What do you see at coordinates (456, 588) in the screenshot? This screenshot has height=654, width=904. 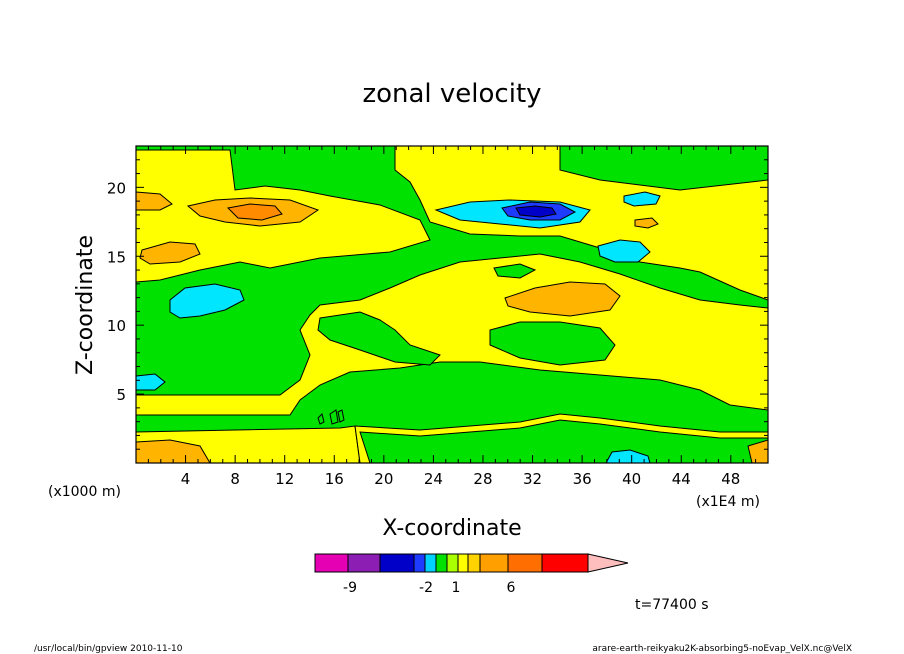 I see `colorbar-label: 1` at bounding box center [456, 588].